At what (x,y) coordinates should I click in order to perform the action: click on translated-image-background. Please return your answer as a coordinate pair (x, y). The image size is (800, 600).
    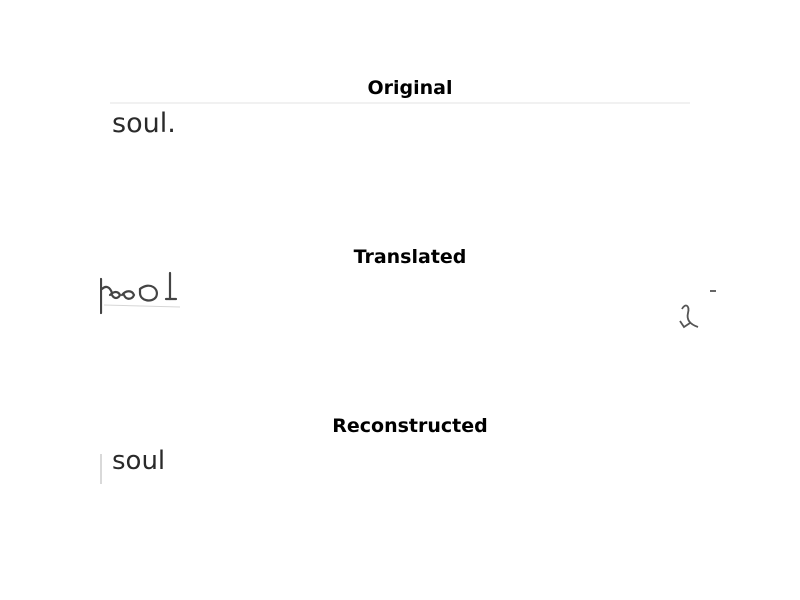
    Looking at the image, I should click on (410, 302).